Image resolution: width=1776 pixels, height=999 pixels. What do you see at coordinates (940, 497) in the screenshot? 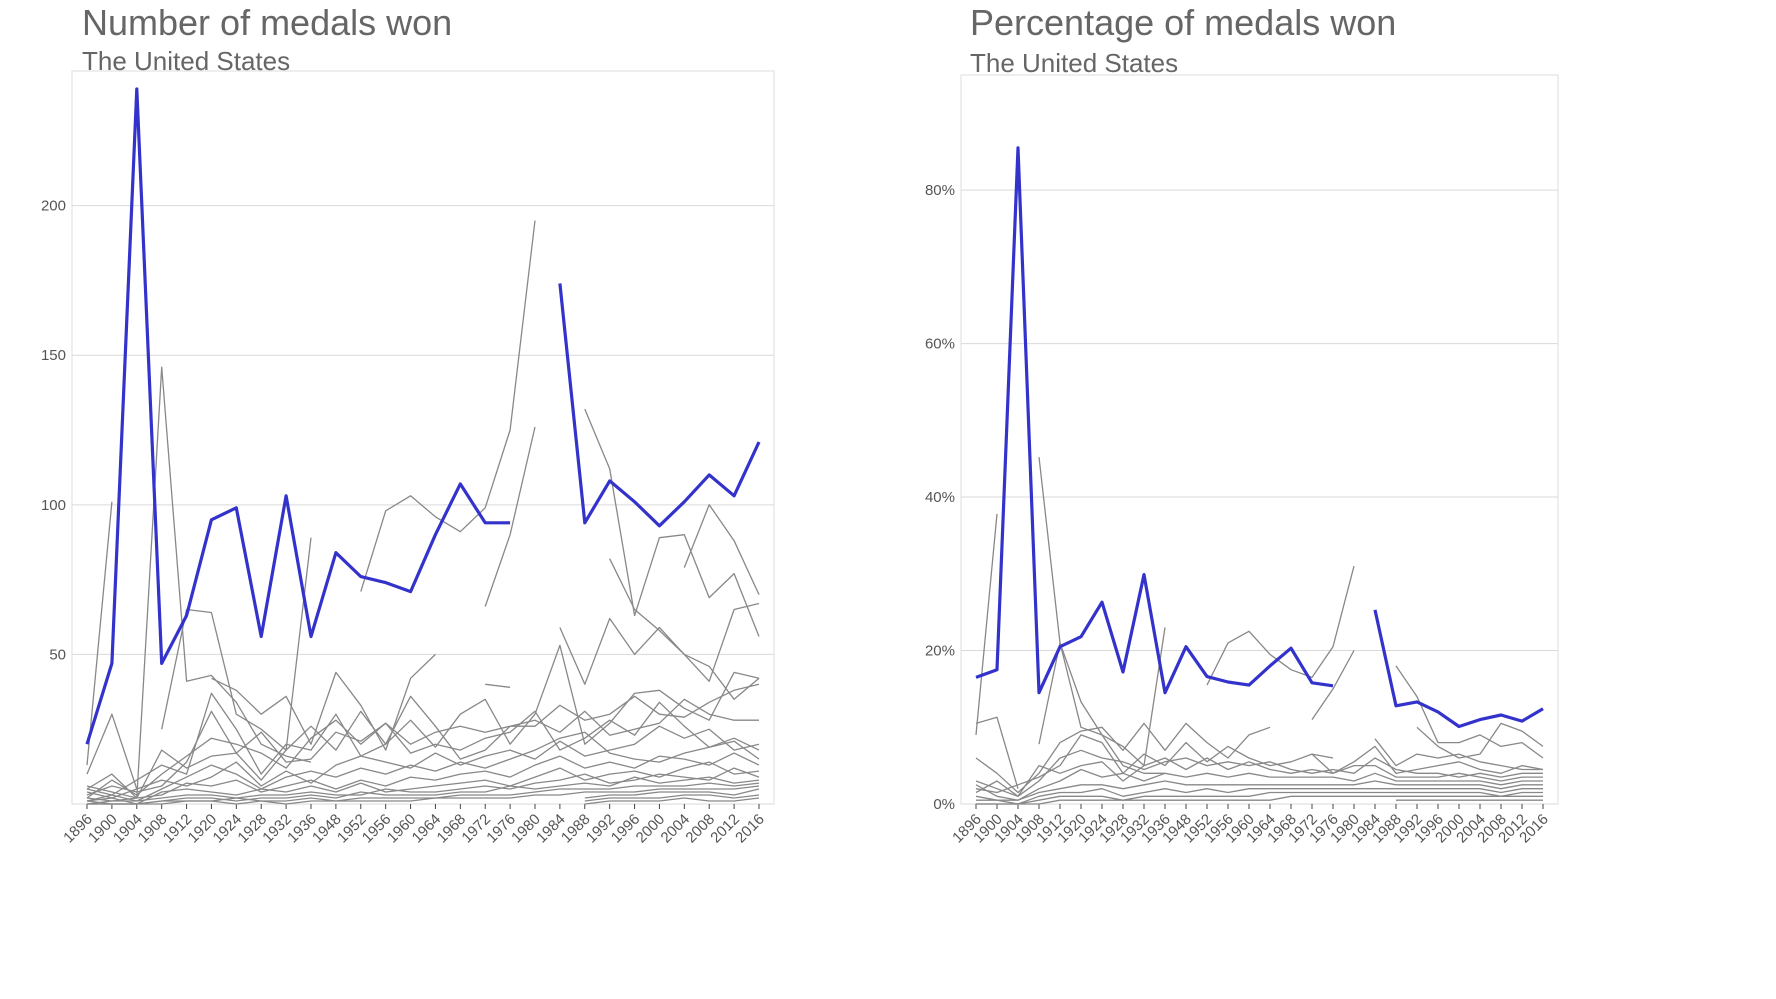
I see `y-tick-label: 40%` at bounding box center [940, 497].